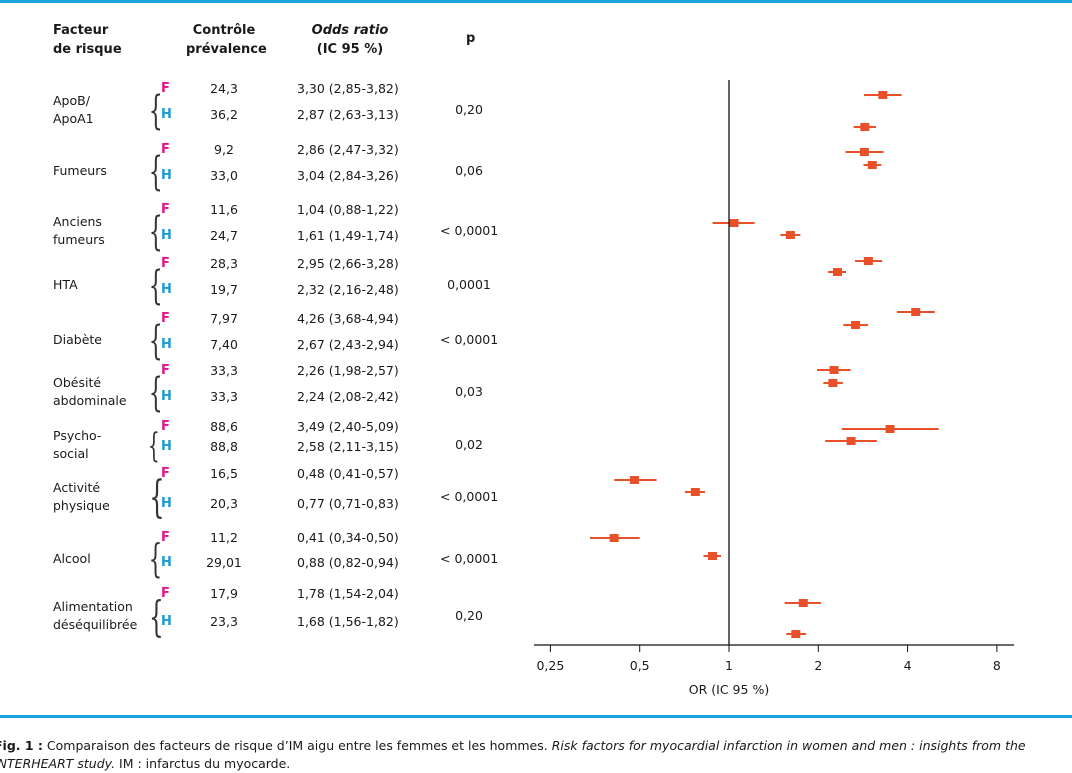 The height and width of the screenshot is (773, 1072). I want to click on x-tick-label: 1, so click(729, 665).